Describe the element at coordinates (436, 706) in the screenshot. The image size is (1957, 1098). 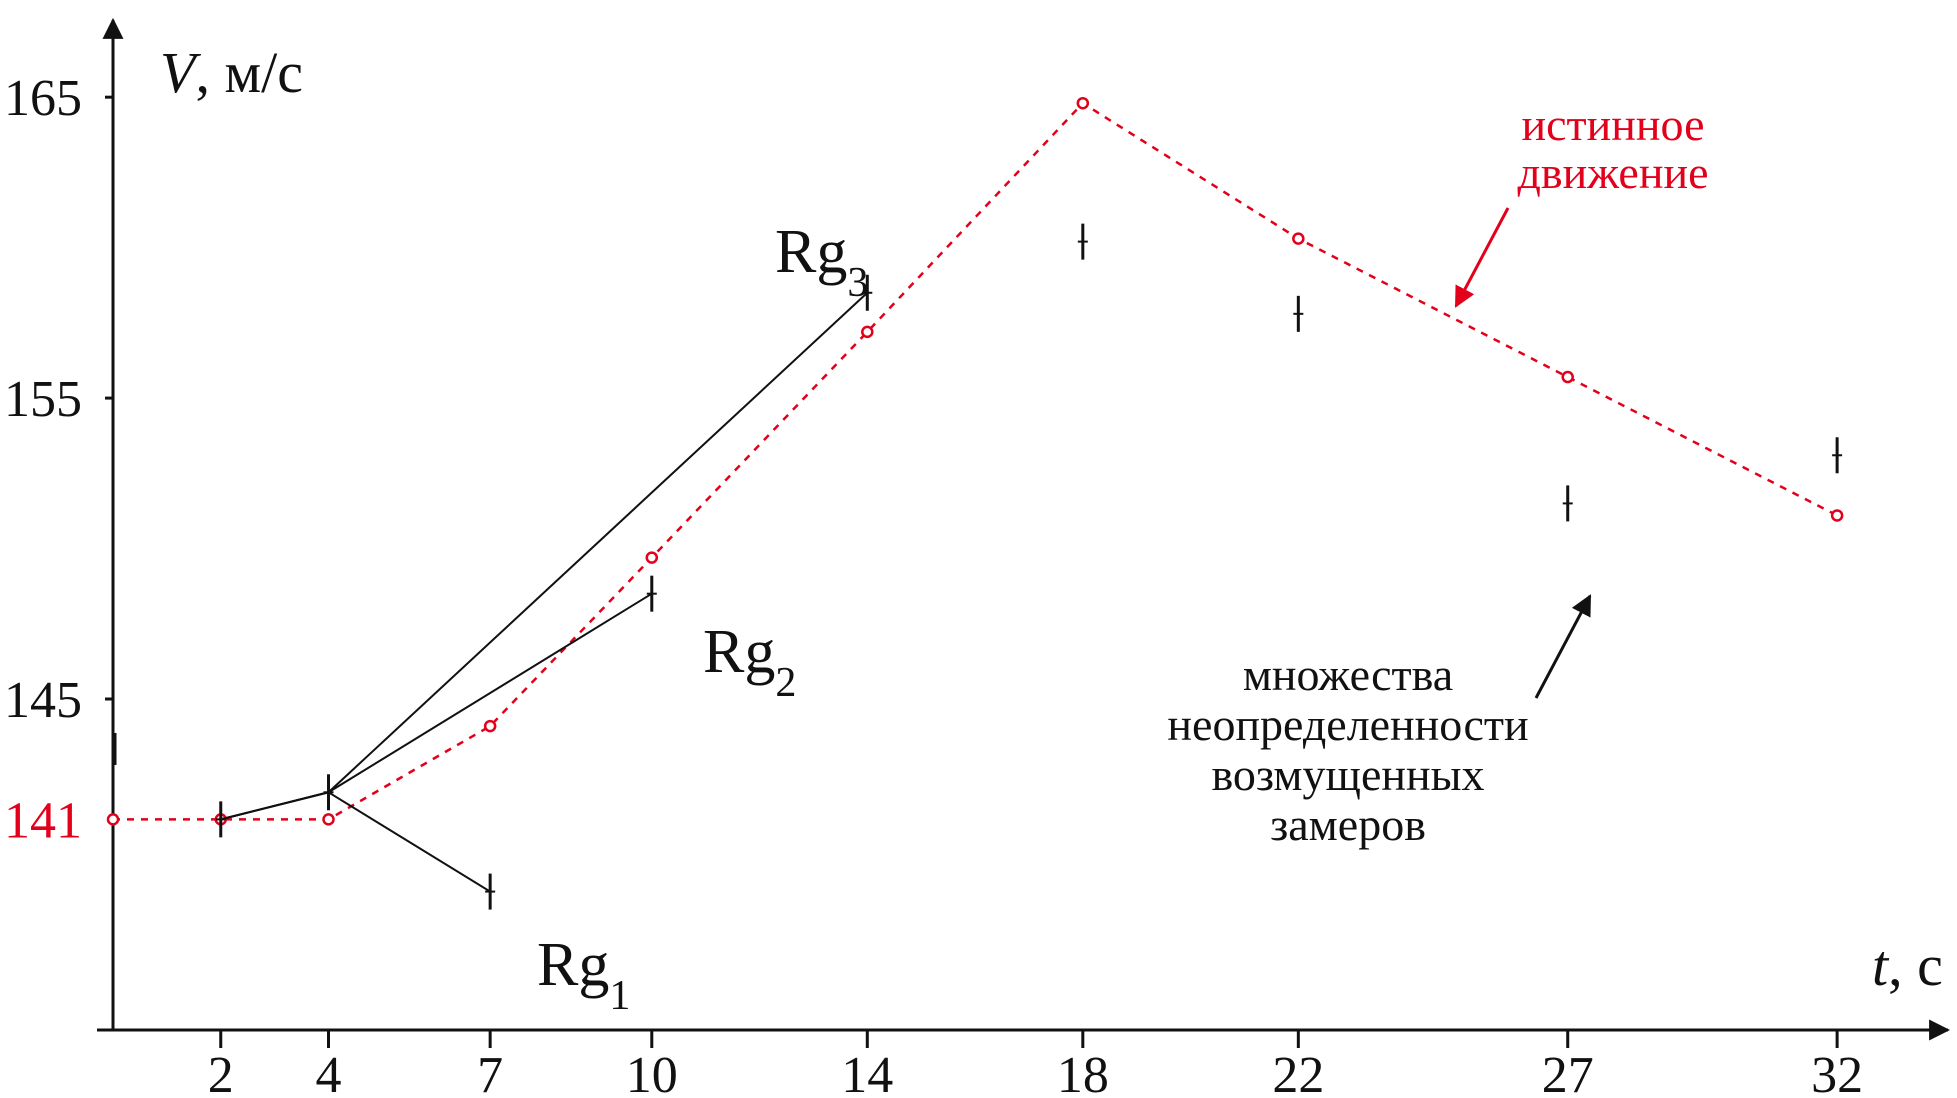
I see `series-rg2-line` at that location.